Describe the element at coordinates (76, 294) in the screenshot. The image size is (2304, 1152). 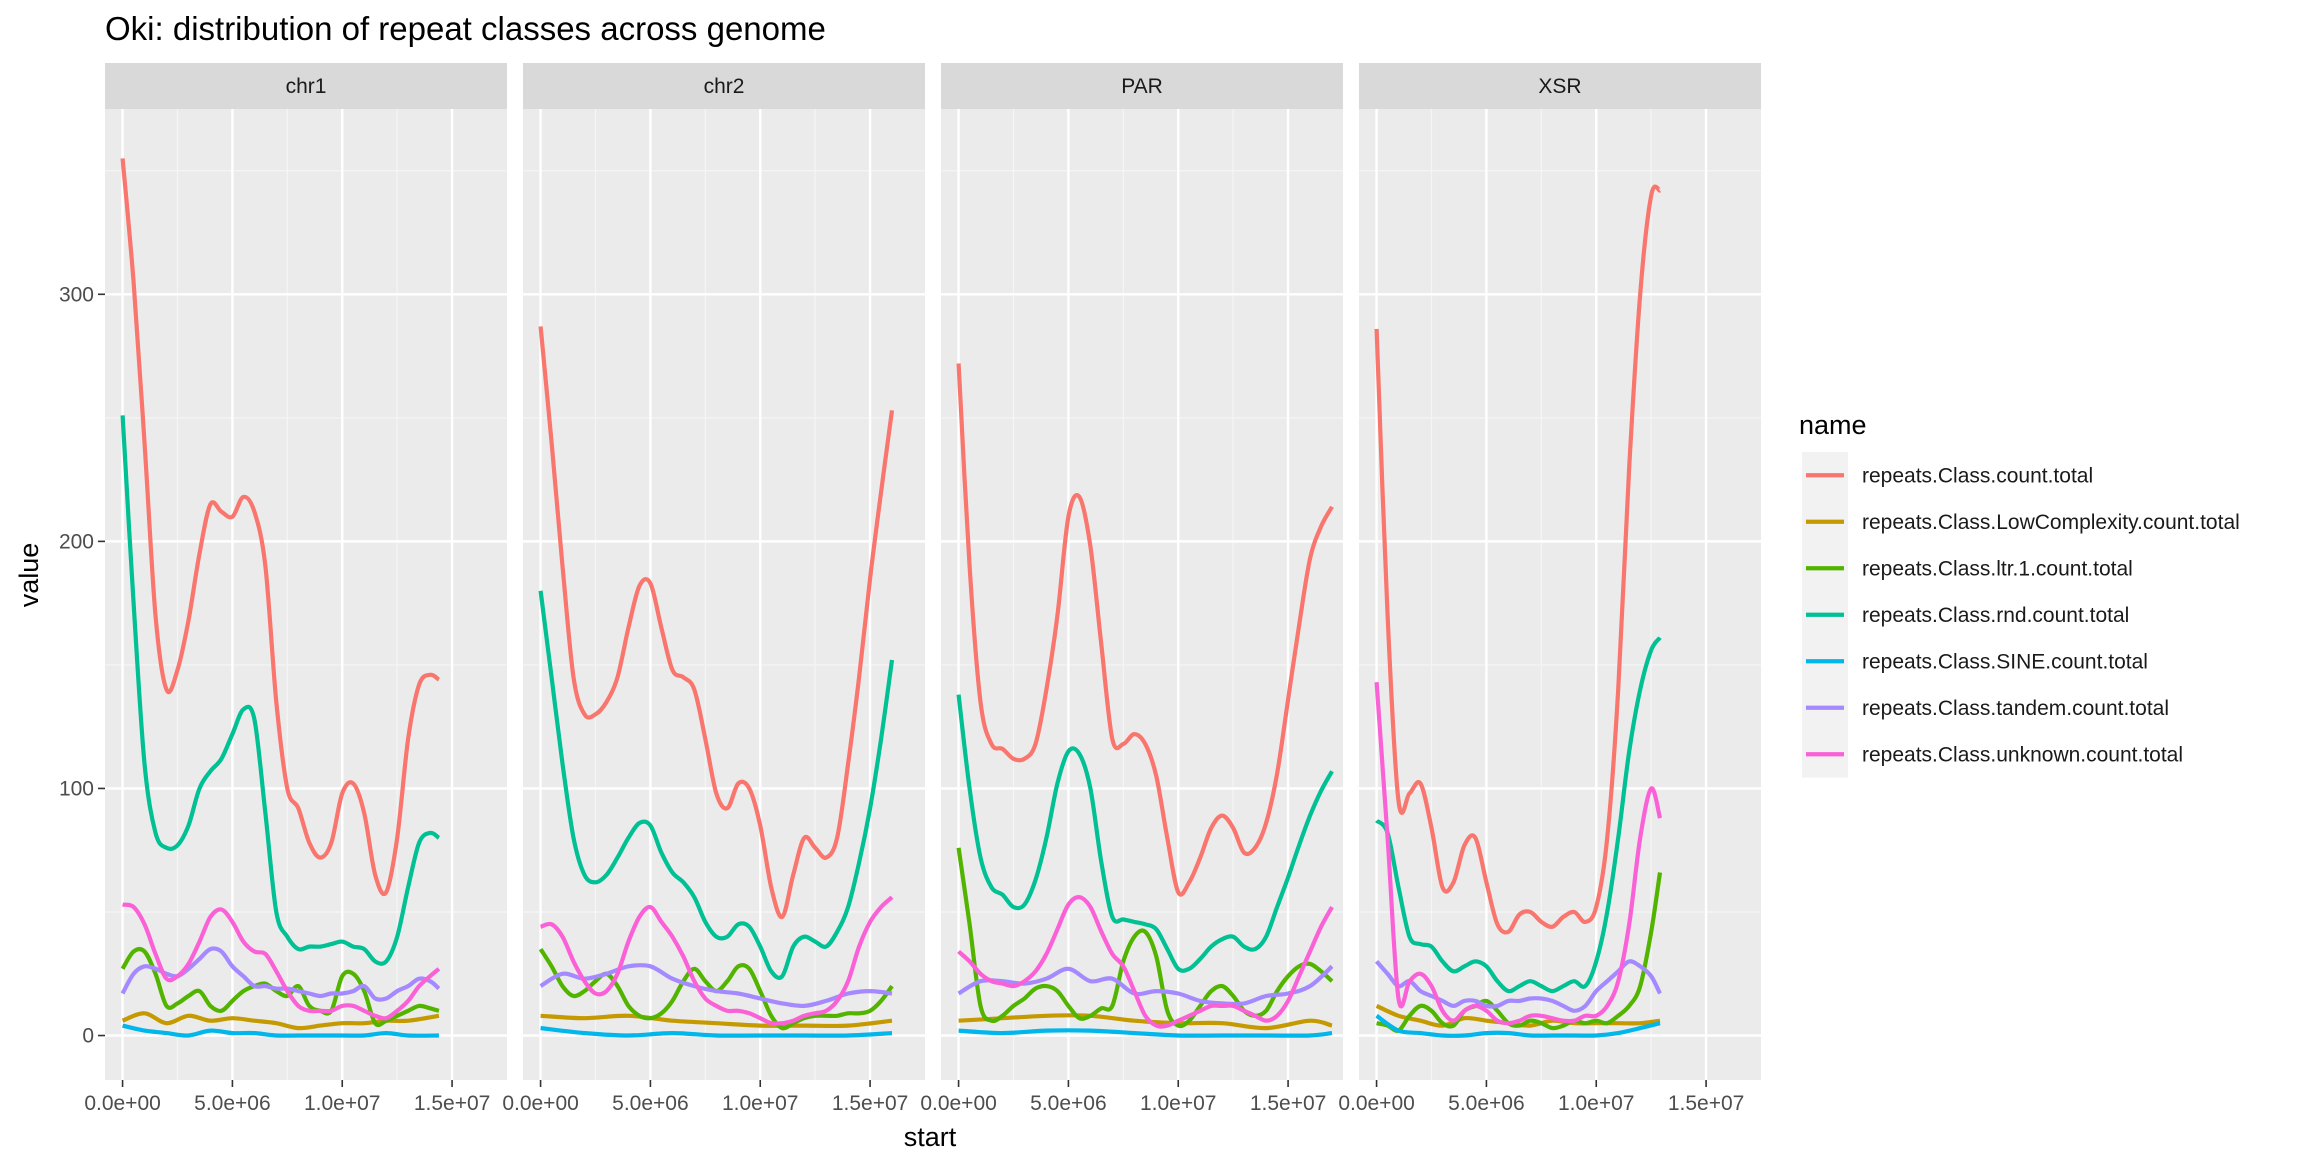
I see `y-tick-label: 300` at that location.